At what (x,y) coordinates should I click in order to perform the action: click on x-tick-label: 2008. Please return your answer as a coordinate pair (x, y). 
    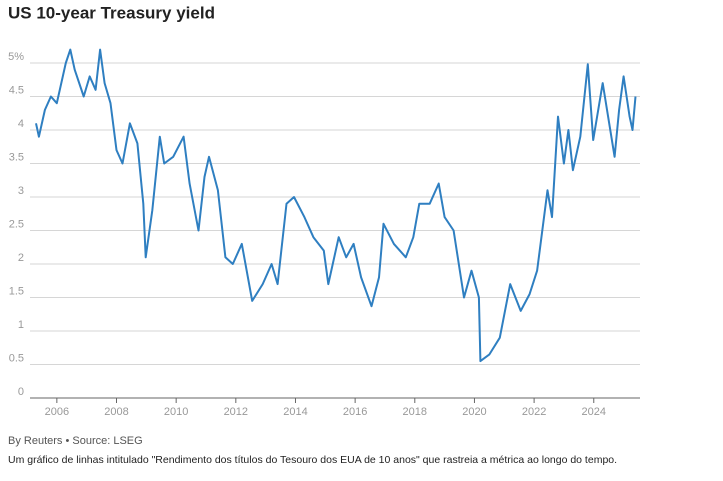
    Looking at the image, I should click on (116, 412).